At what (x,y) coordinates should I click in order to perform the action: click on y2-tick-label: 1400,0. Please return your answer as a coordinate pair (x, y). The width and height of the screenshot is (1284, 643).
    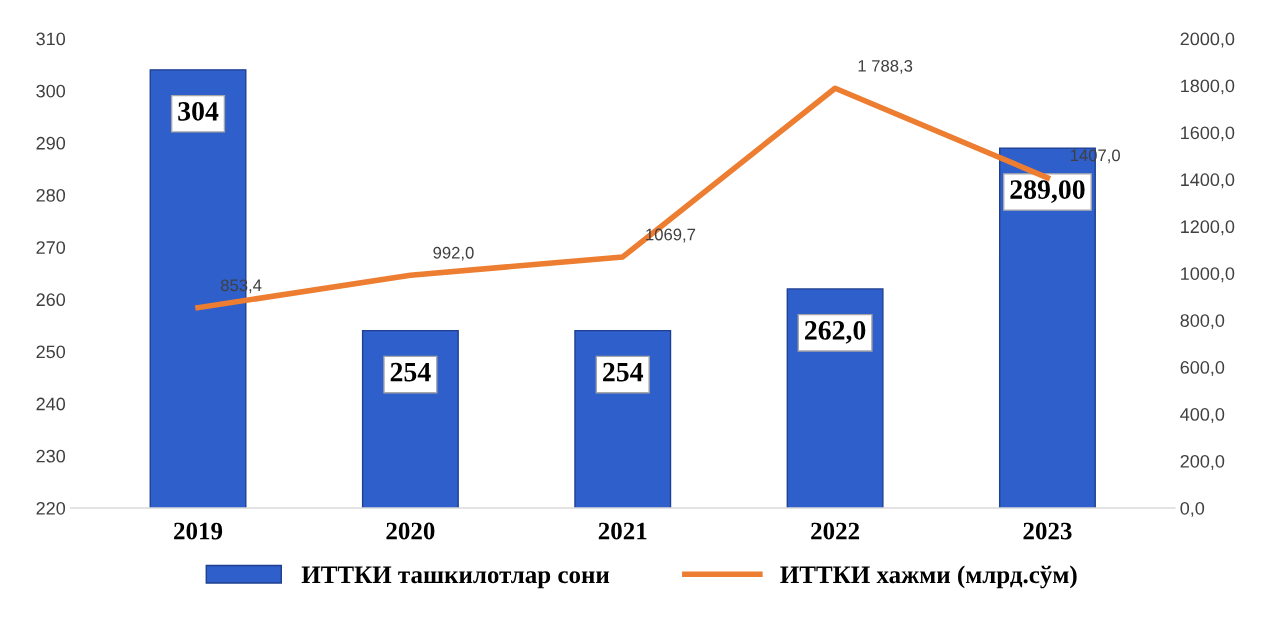
    Looking at the image, I should click on (1208, 181).